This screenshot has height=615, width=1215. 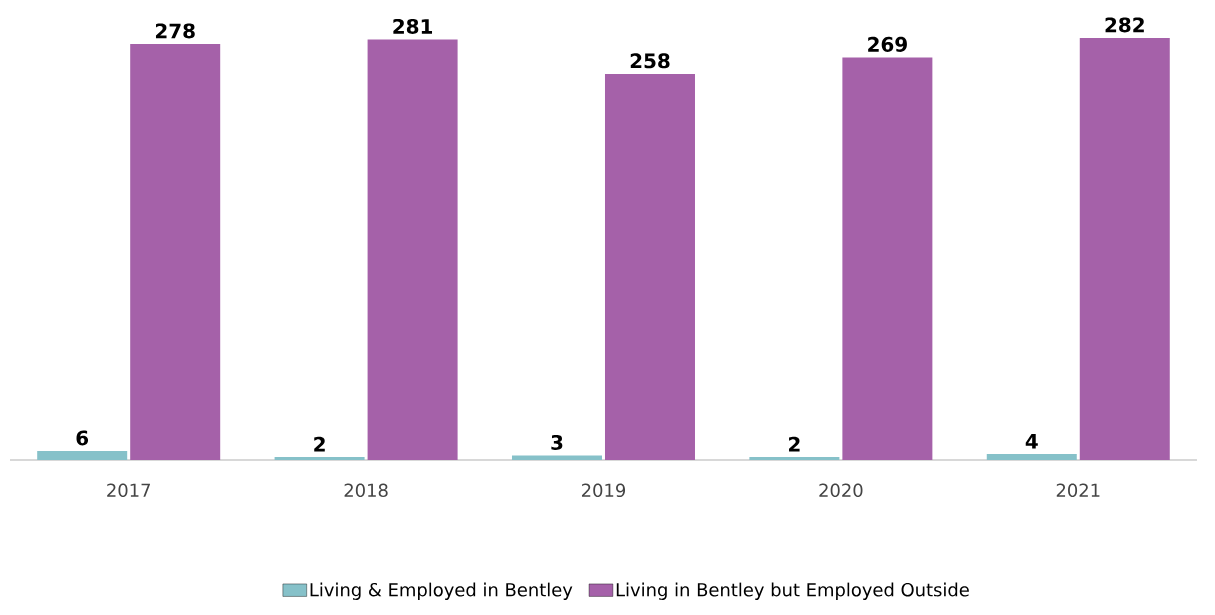 I want to click on data-label: 282, so click(x=1124, y=25).